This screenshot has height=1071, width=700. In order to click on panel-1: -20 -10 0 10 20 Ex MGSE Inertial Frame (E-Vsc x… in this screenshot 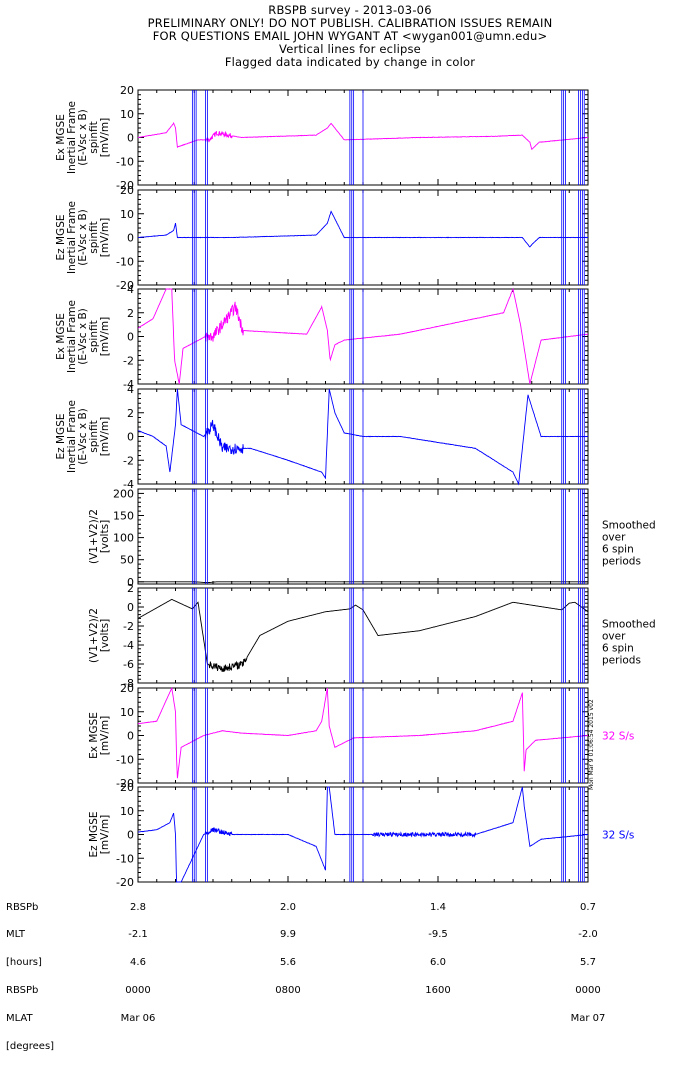, I will do `click(322, 138)`.